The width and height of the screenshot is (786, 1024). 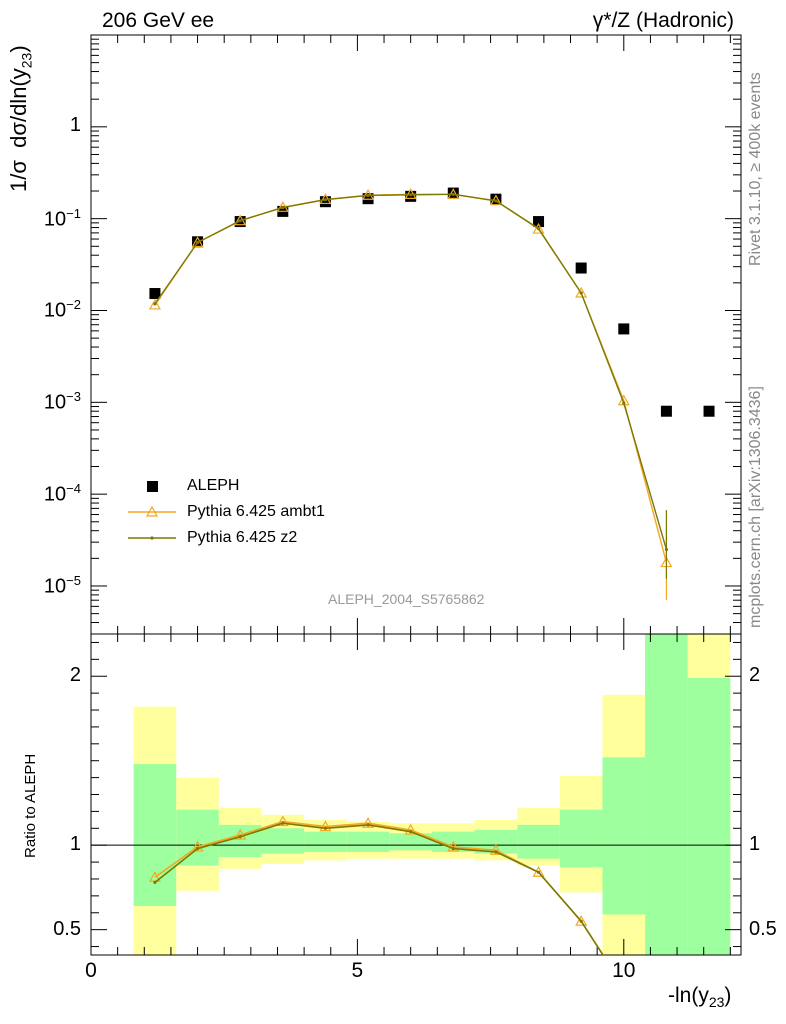 What do you see at coordinates (763, 928) in the screenshot?
I see `ratio-ytick-label-right-0: 0.5` at bounding box center [763, 928].